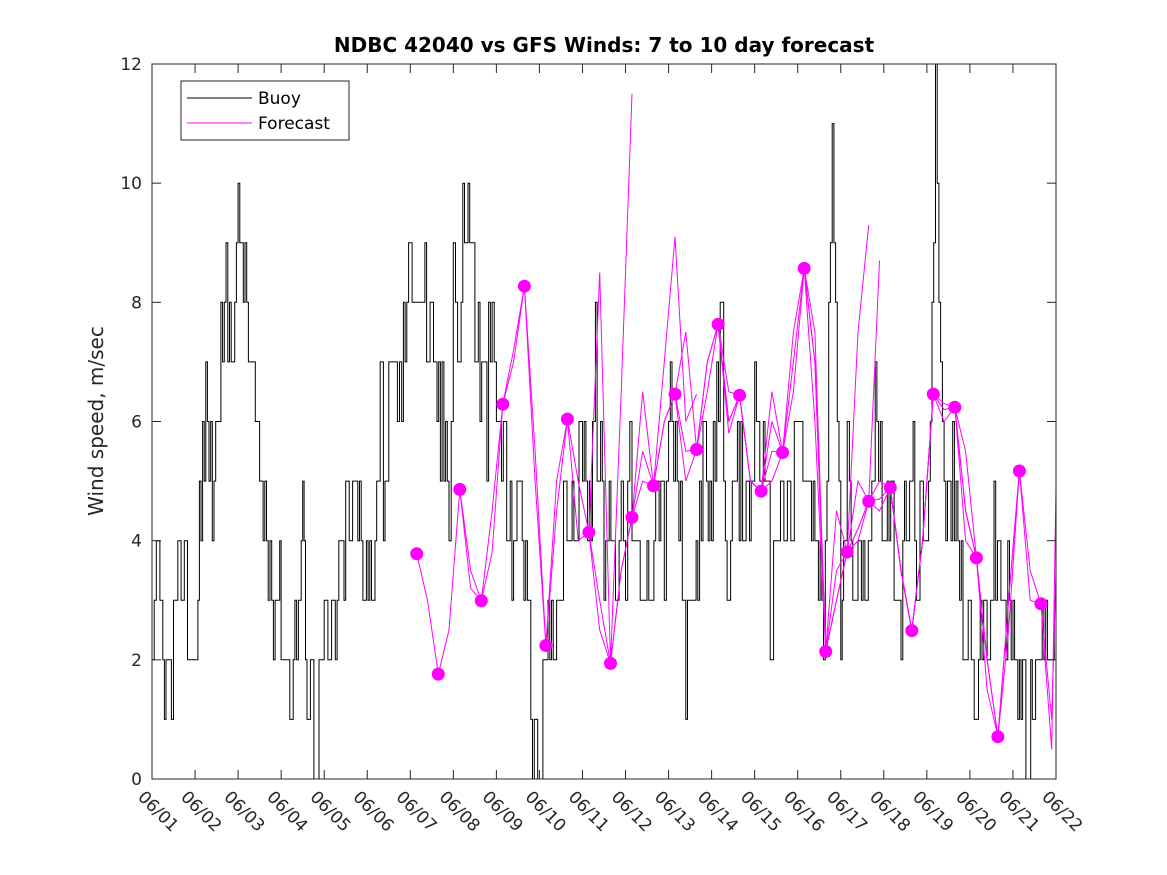 This screenshot has width=1167, height=875. Describe the element at coordinates (136, 423) in the screenshot. I see `y-tick-label: 6` at that location.